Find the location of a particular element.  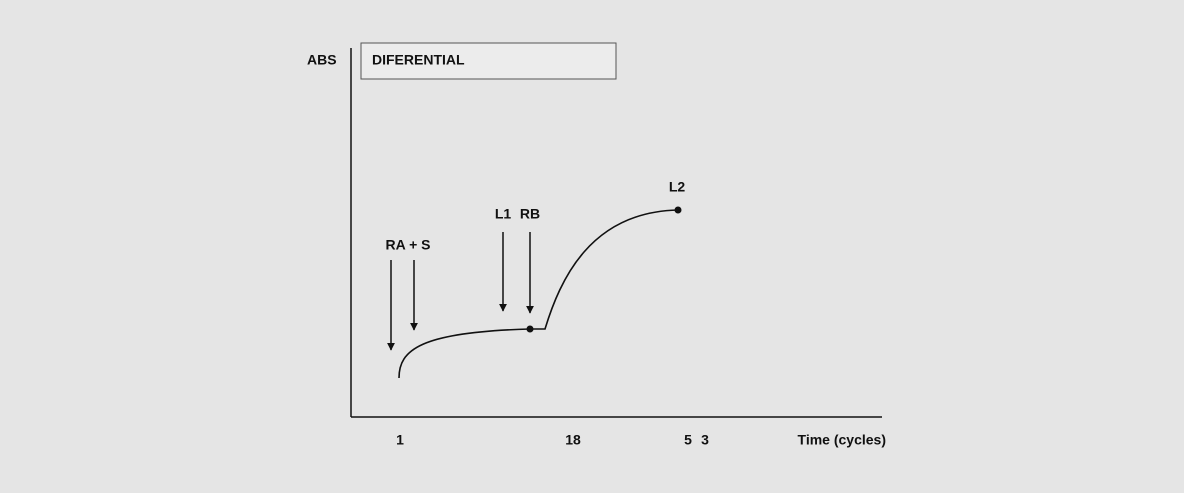

annotation: L1 is located at coordinates (503, 214).